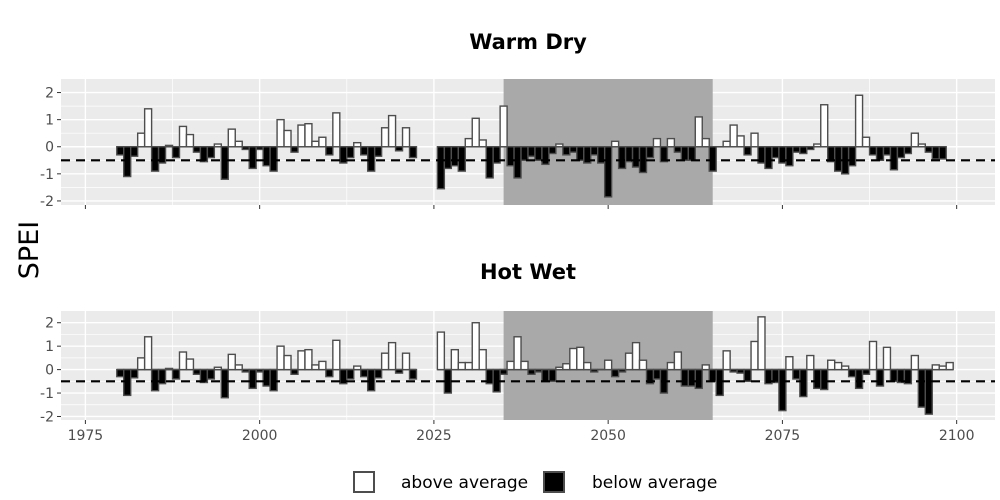 The height and width of the screenshot is (500, 1000). I want to click on y-tick-label: 1, so click(49, 121).